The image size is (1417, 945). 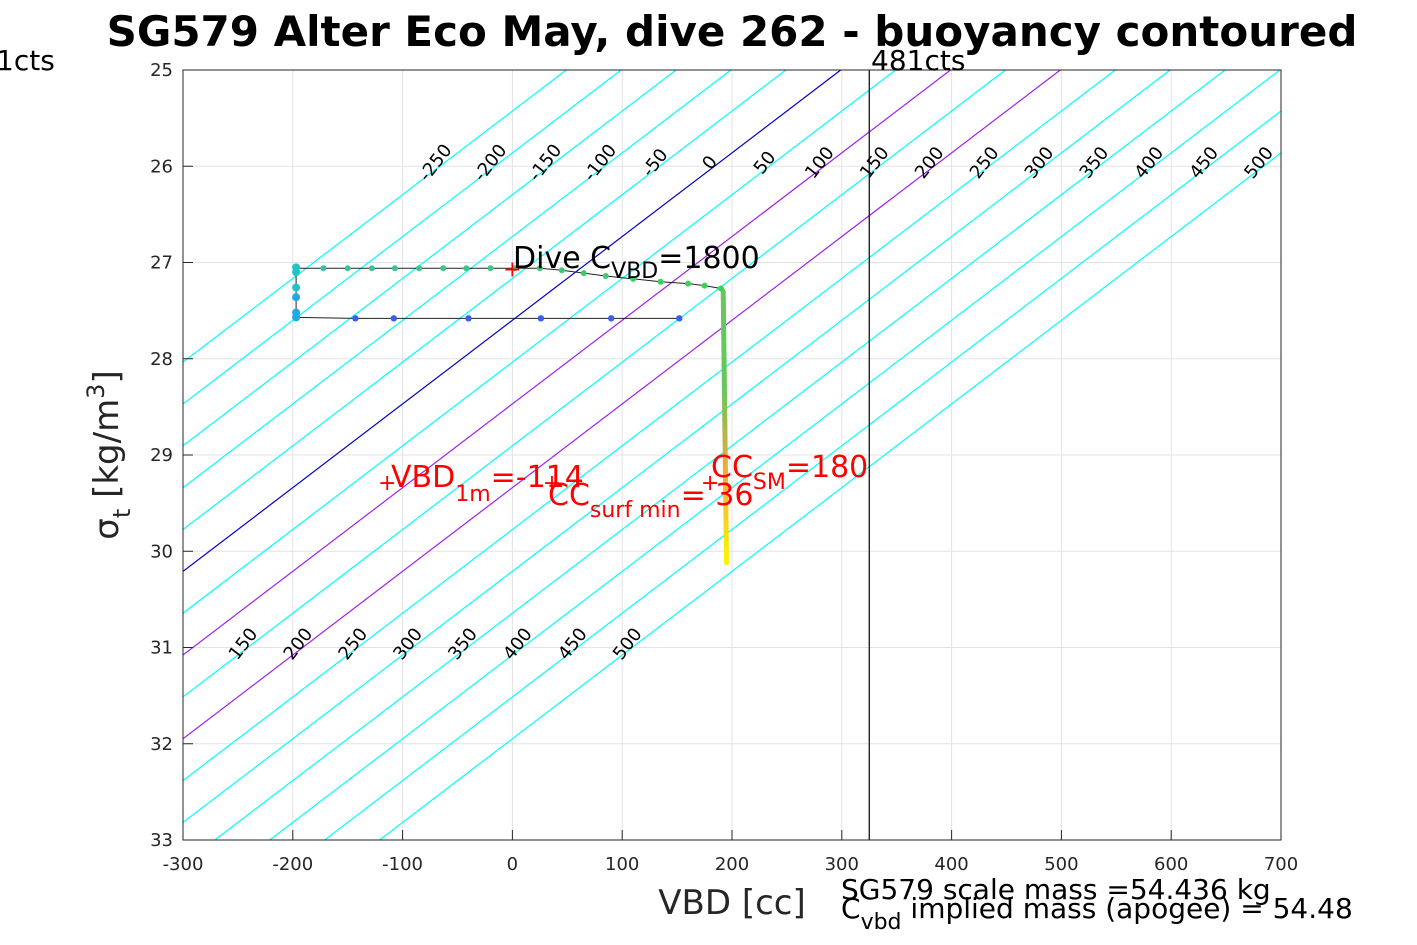 I want to click on x-tick-label: 200, so click(x=732, y=864).